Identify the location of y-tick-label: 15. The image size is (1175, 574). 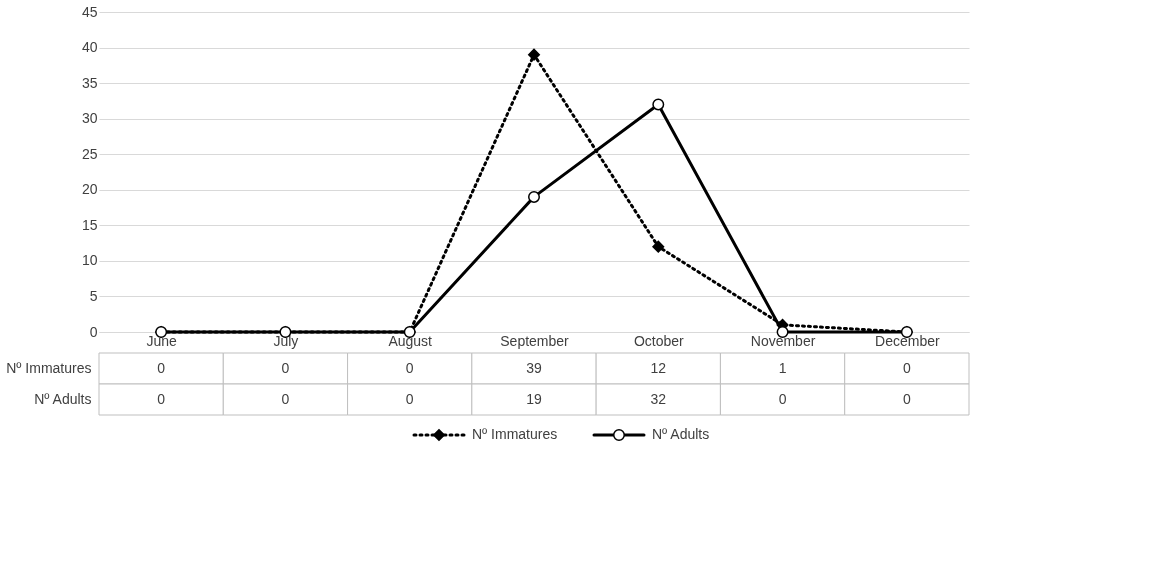
(89, 224).